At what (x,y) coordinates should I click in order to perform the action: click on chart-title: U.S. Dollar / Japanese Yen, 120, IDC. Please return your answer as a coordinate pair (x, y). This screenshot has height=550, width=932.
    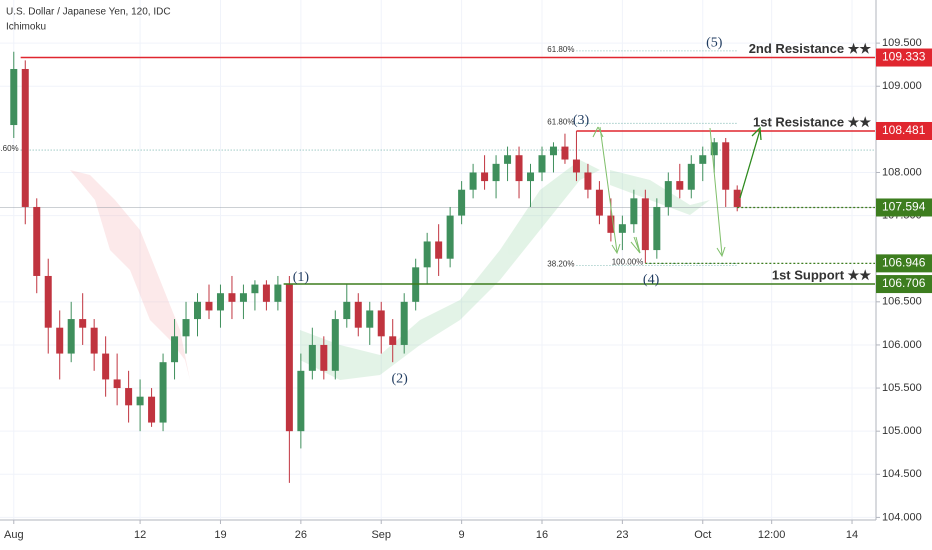
    Looking at the image, I should click on (88, 12).